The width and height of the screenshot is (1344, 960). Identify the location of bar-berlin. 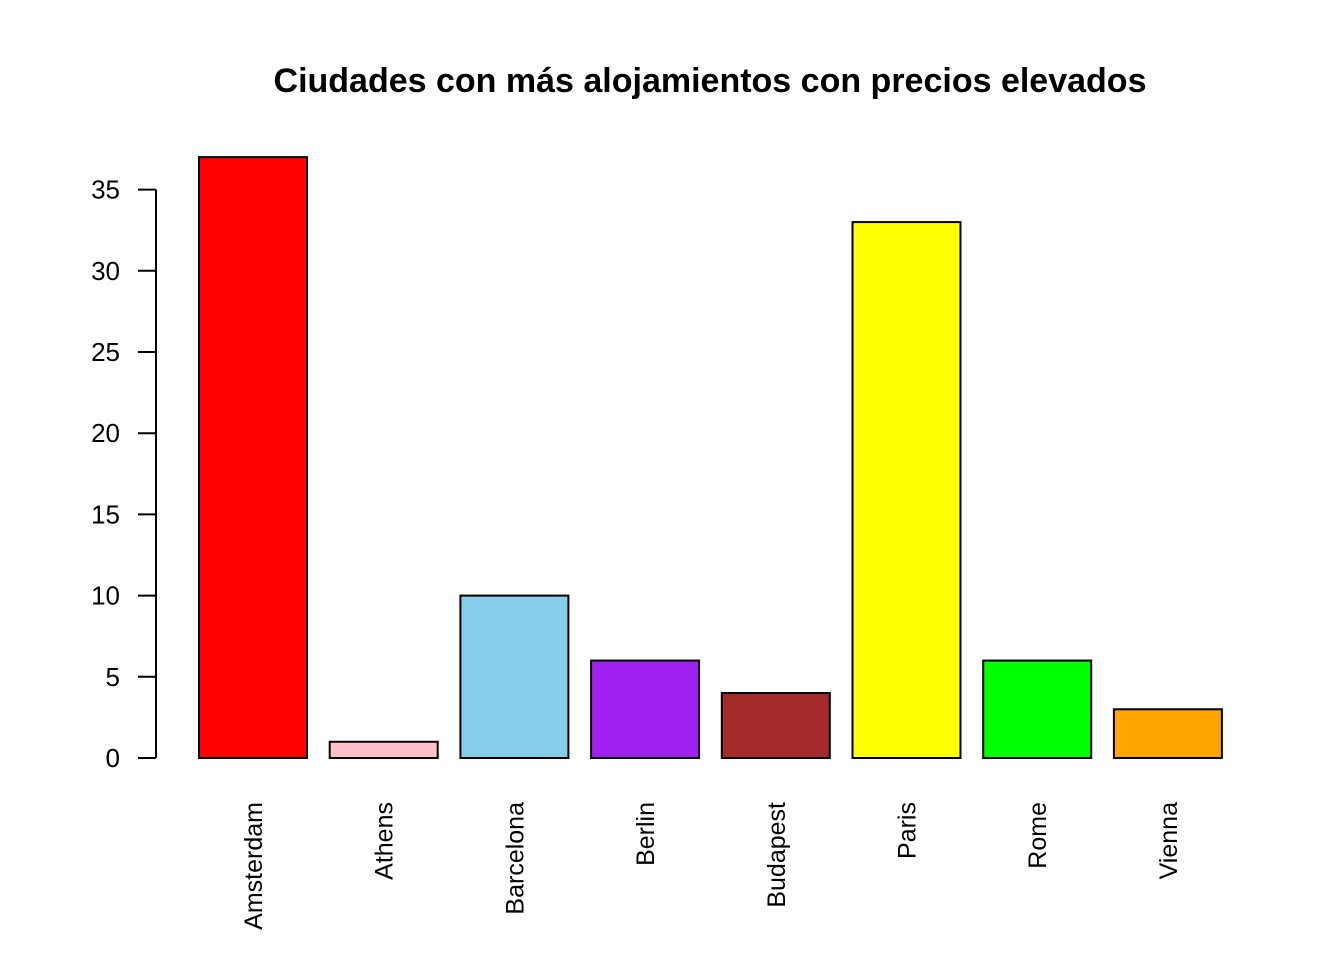
(645, 709).